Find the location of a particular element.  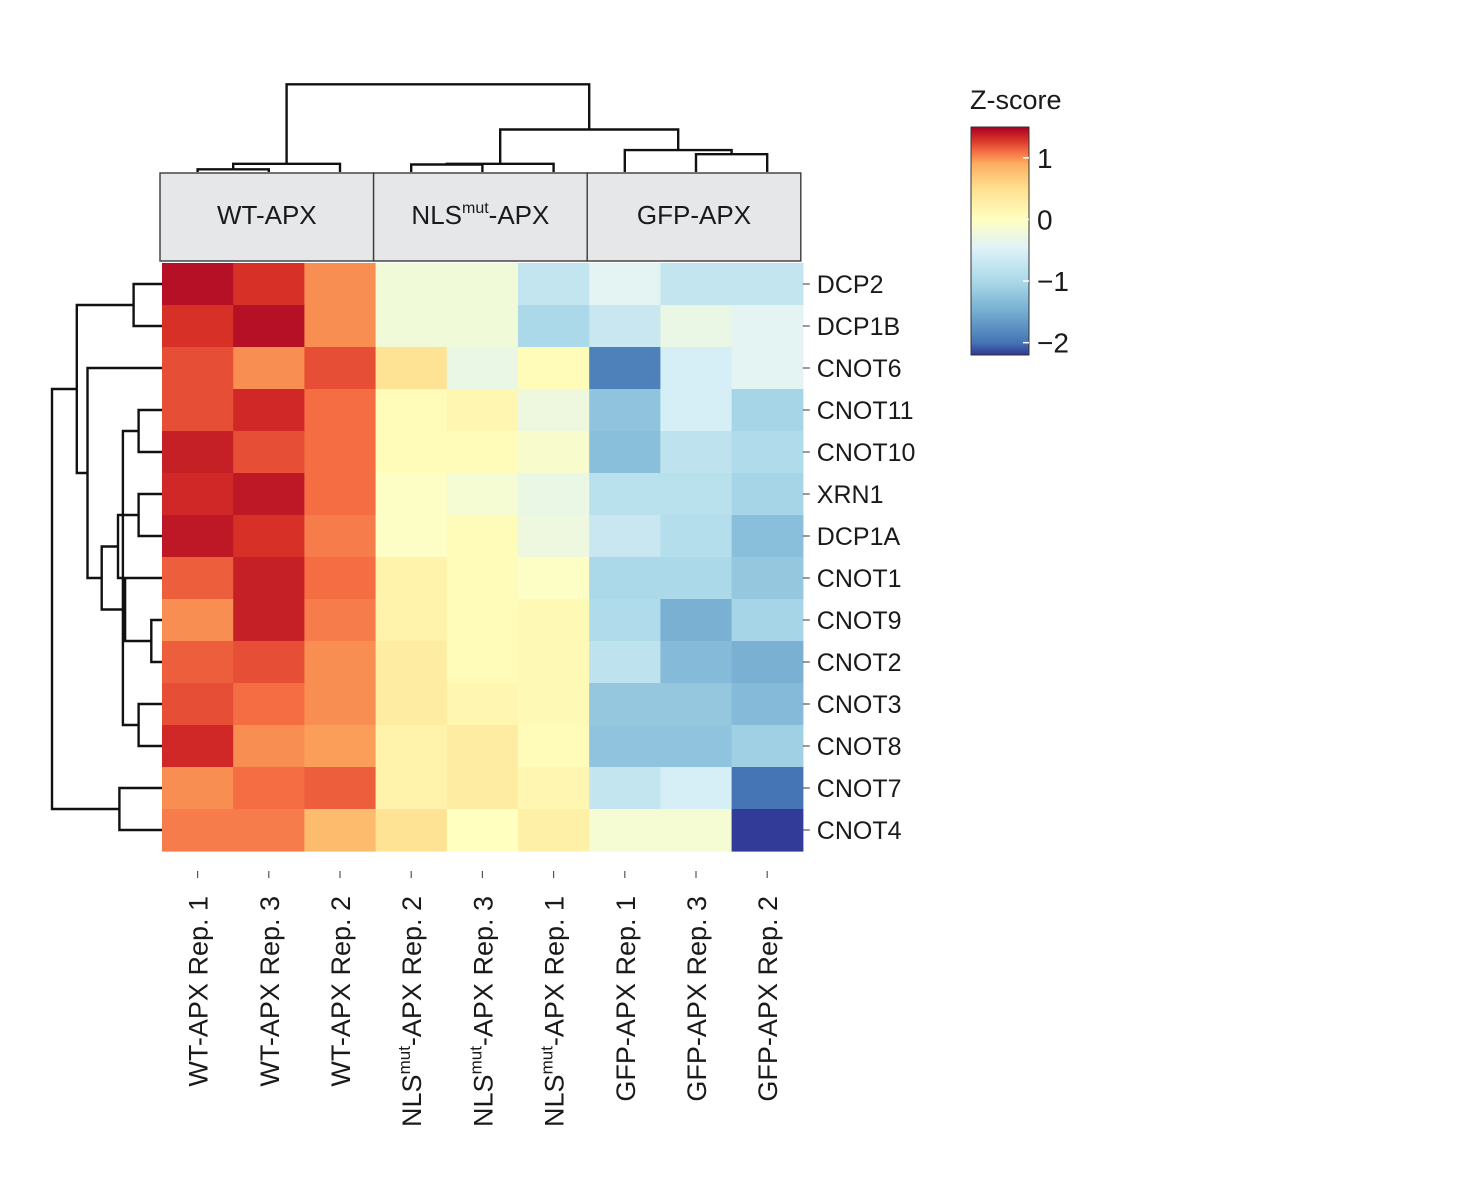

heatmap-cell-cnot7-col7 is located at coordinates (625, 788).